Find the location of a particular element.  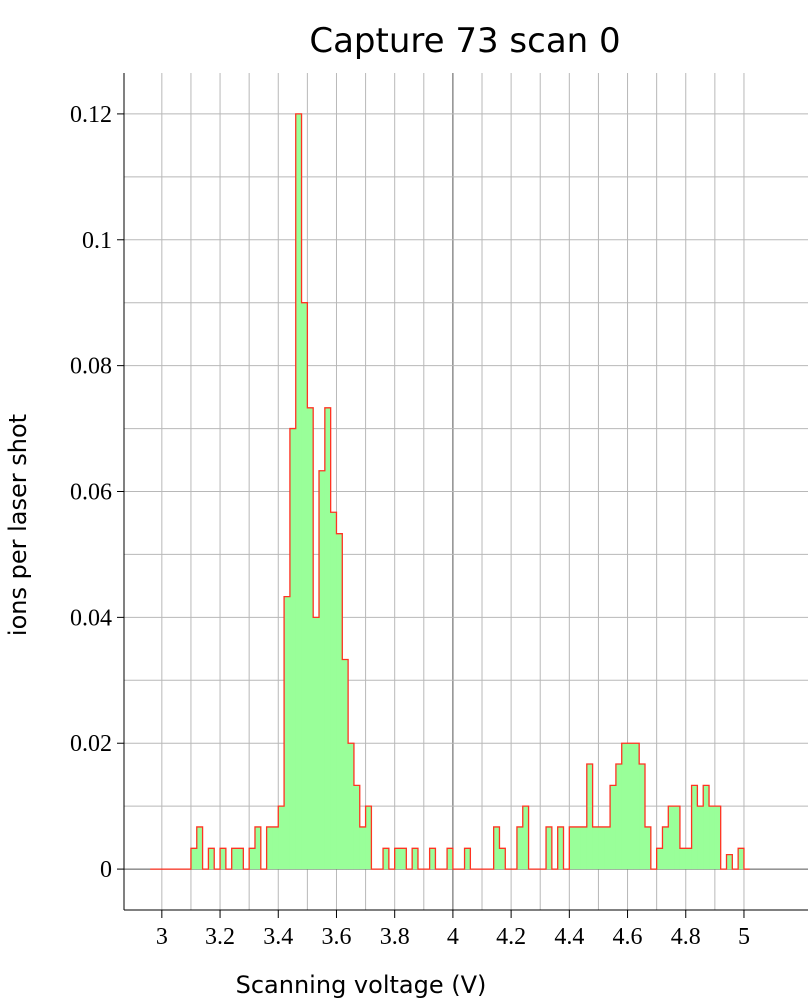

x-tick-label: 3.2 is located at coordinates (220, 937).